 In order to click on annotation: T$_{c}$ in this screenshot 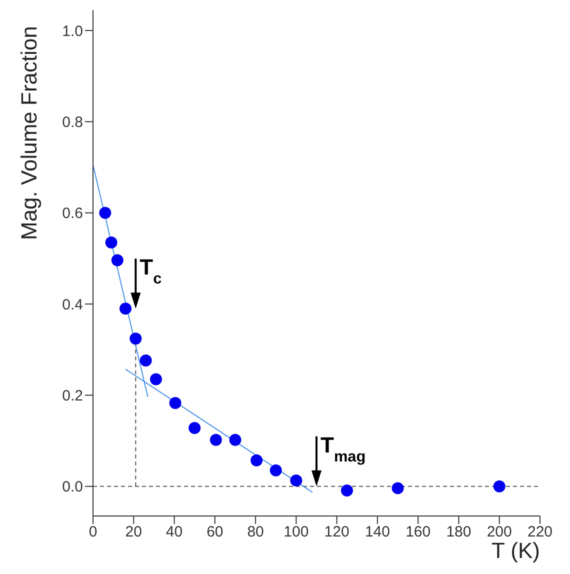, I will do `click(151, 271)`.